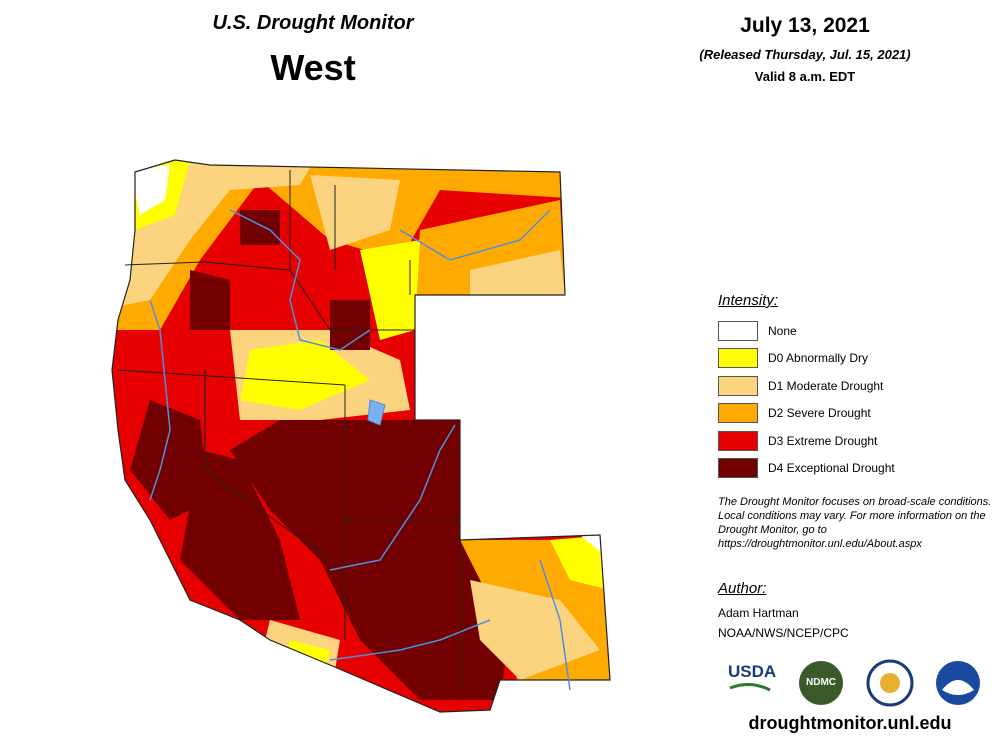 The image size is (1000, 751). Describe the element at coordinates (818, 358) in the screenshot. I see `legend-label: D0 Abnormally Dry` at that location.